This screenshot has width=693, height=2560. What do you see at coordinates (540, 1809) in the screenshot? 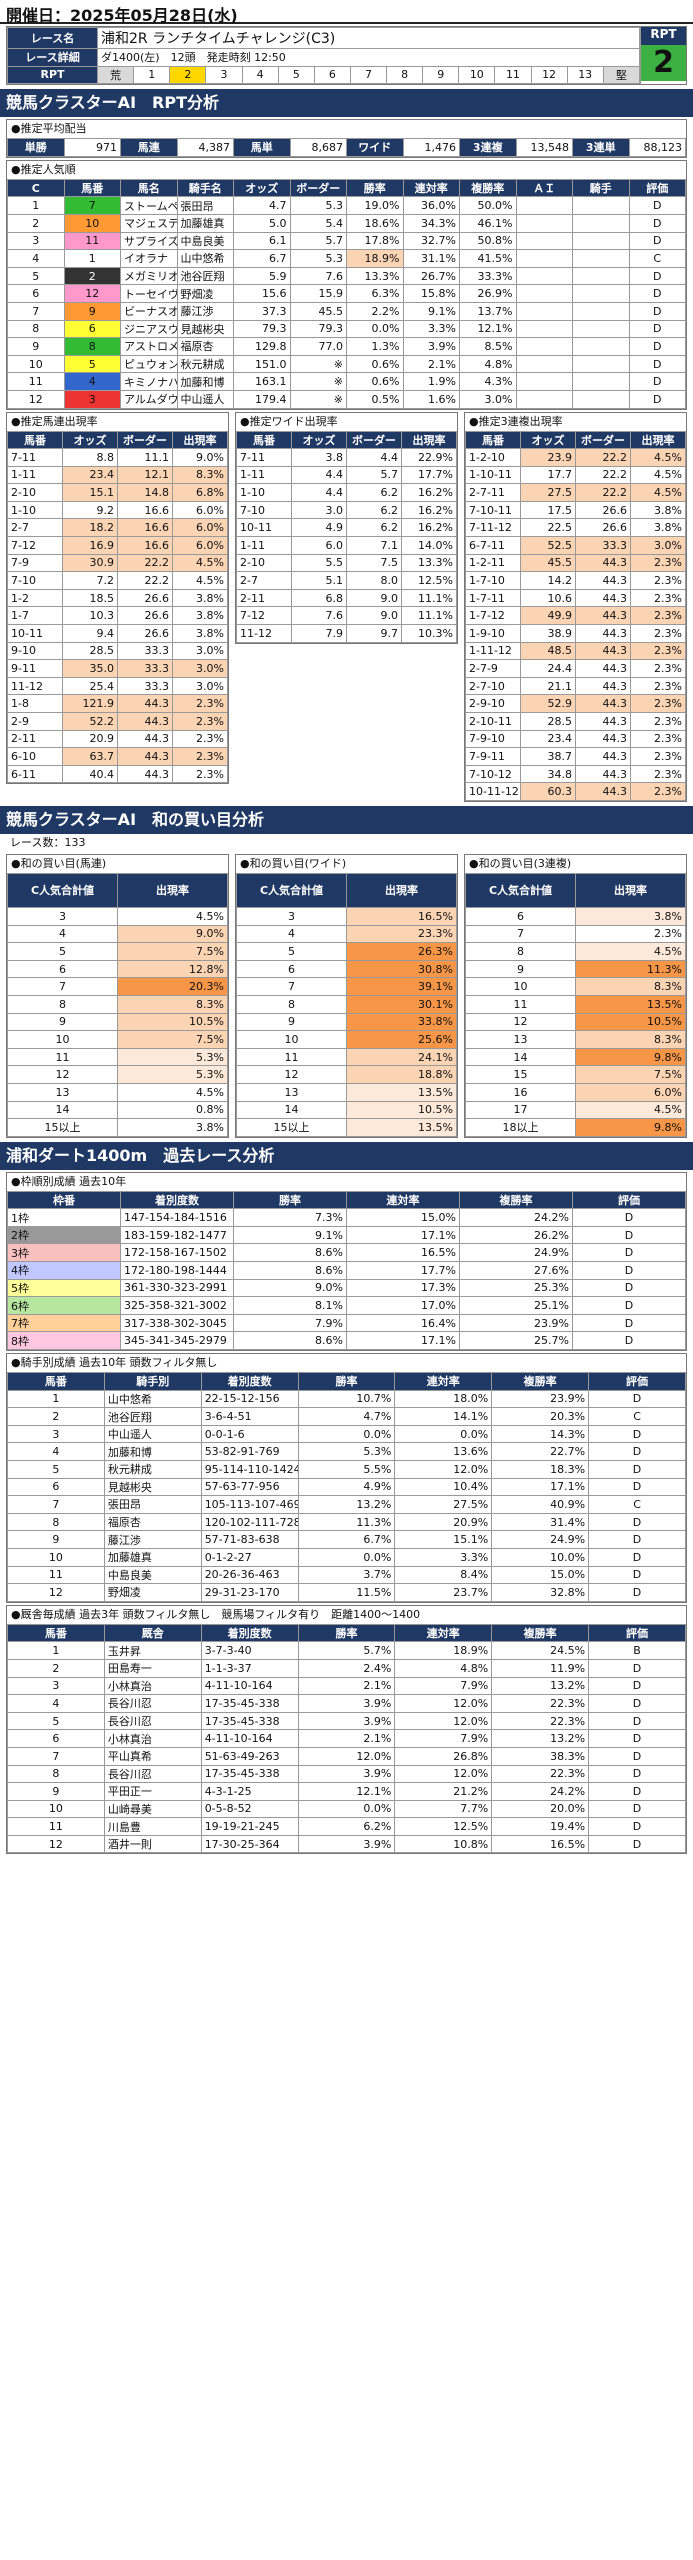
I see `table-cell: 20.0%` at bounding box center [540, 1809].